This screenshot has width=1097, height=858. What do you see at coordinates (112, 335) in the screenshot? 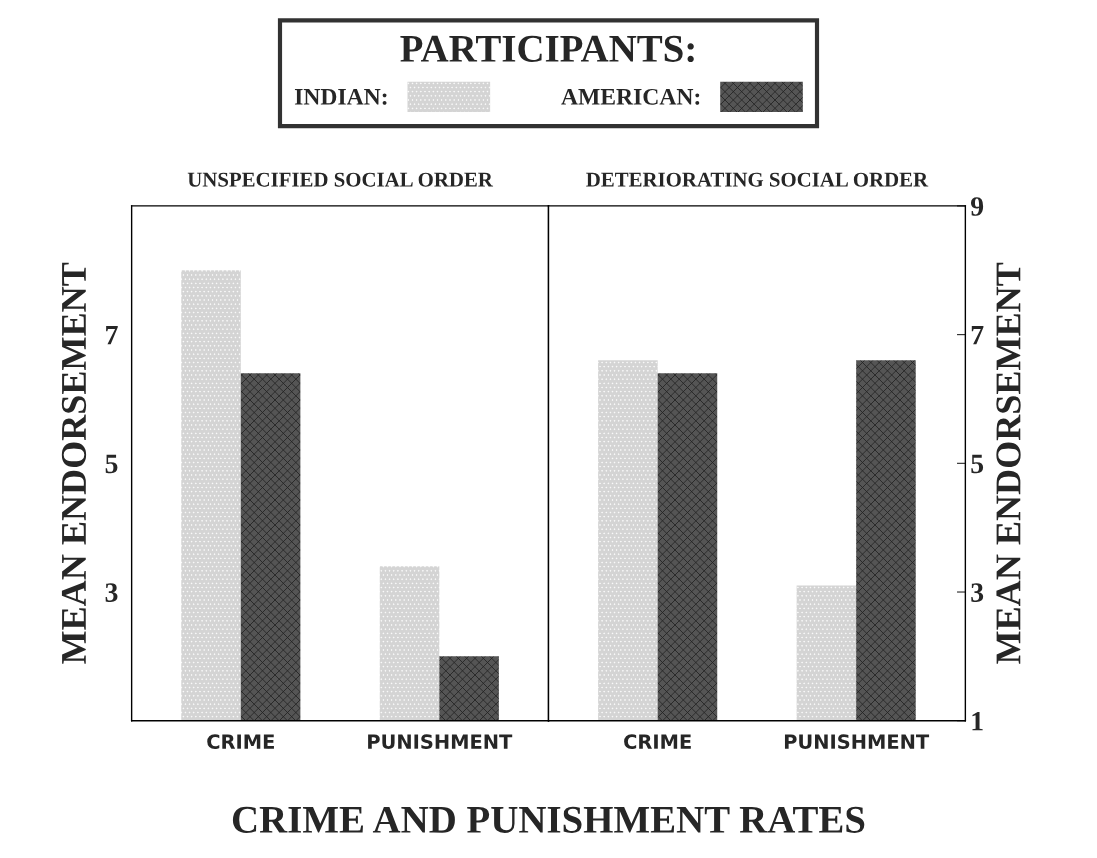
I see `y-tick-label: 7` at bounding box center [112, 335].